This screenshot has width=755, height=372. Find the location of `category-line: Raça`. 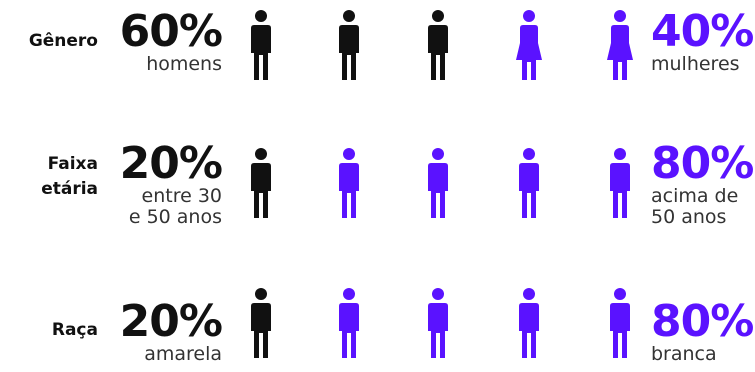

category-line: Raça is located at coordinates (74, 330).